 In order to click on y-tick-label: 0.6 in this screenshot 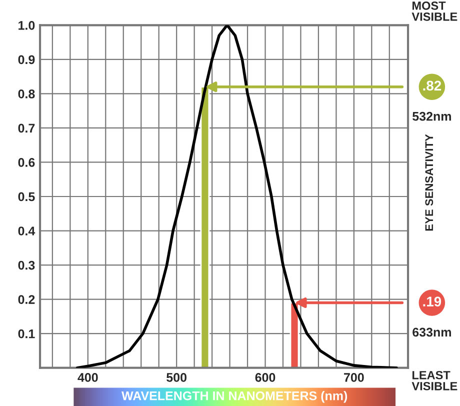, I will do `click(26, 162)`.